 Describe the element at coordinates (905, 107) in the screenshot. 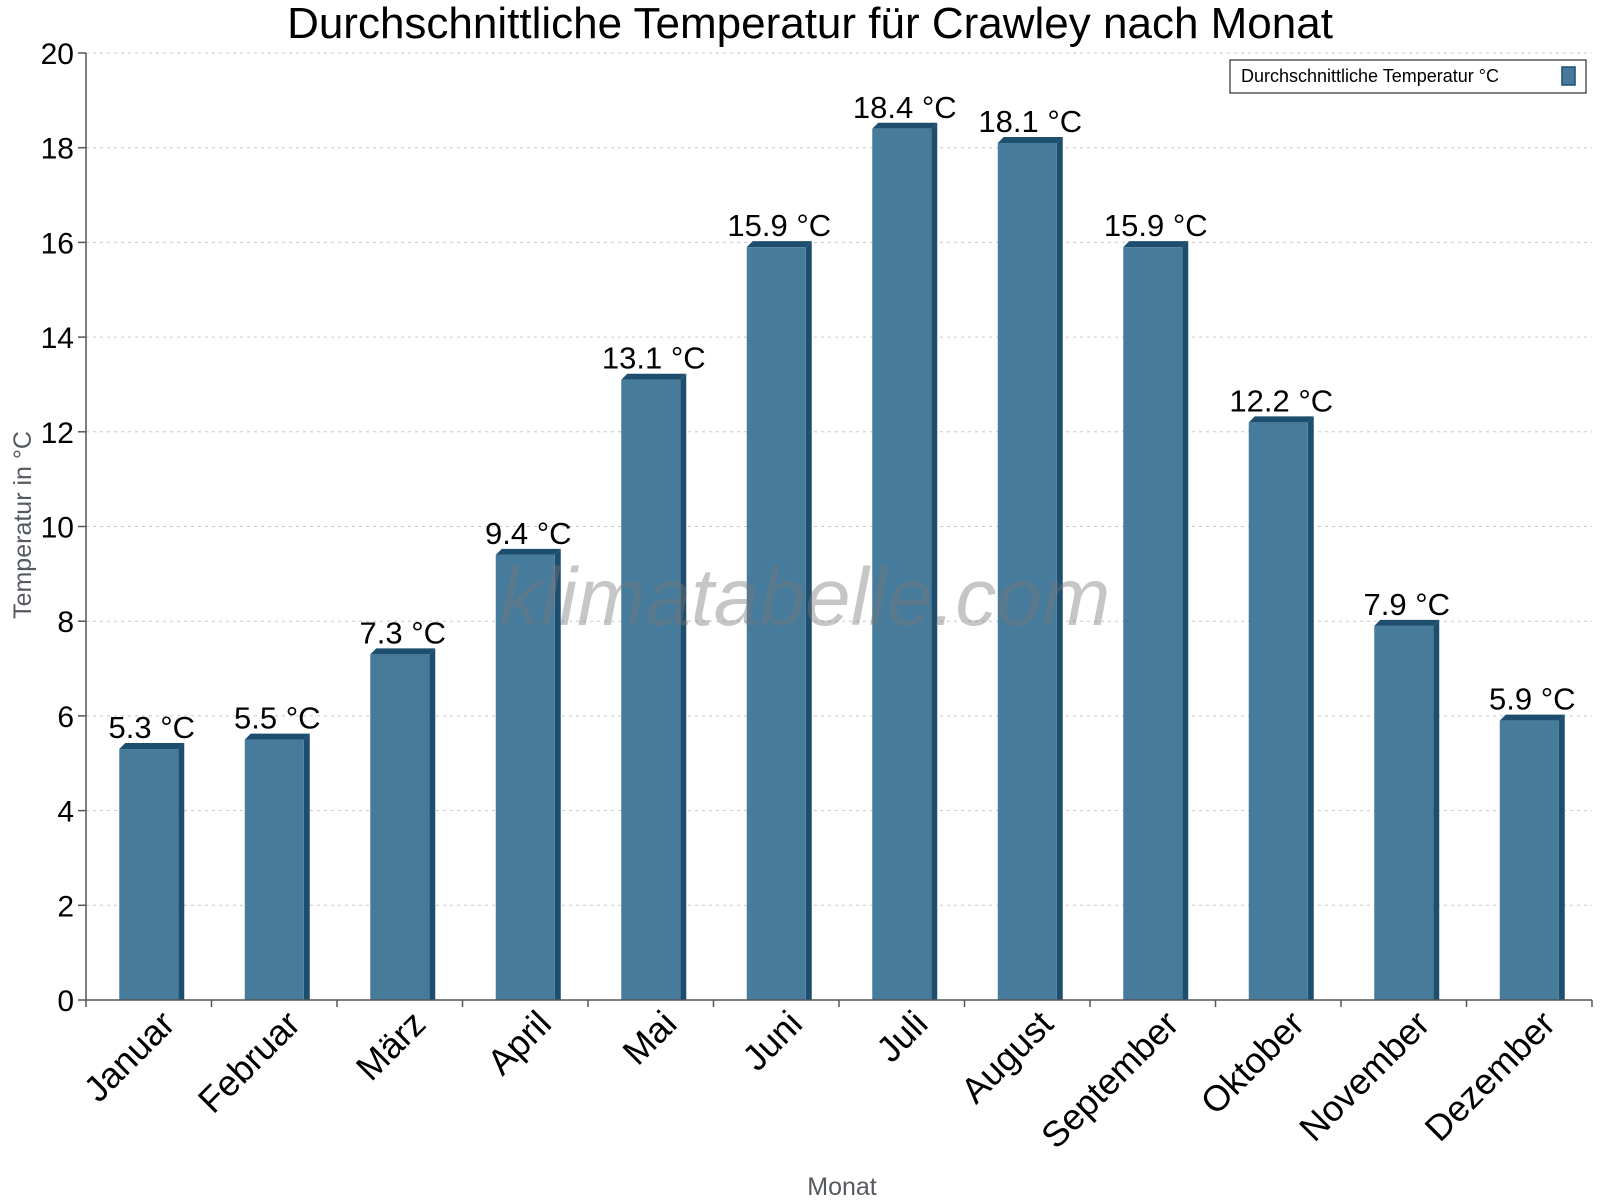

I see `data-label: 18.4 °C` at that location.